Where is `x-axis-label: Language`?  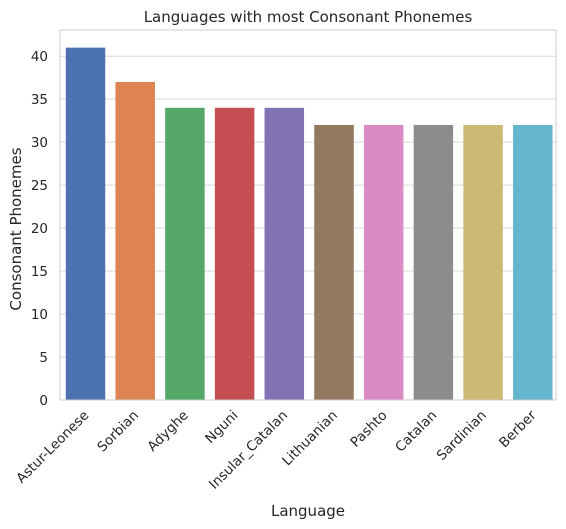 x-axis-label: Language is located at coordinates (308, 511).